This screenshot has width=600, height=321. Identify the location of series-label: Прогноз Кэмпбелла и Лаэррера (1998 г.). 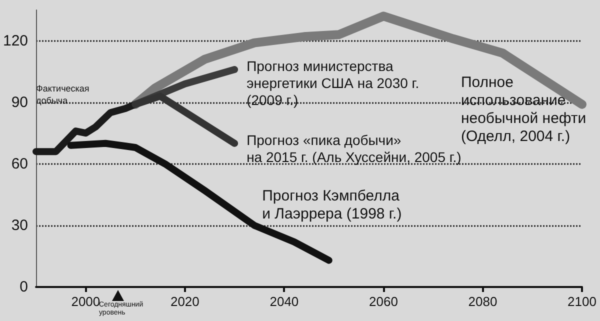
(332, 204).